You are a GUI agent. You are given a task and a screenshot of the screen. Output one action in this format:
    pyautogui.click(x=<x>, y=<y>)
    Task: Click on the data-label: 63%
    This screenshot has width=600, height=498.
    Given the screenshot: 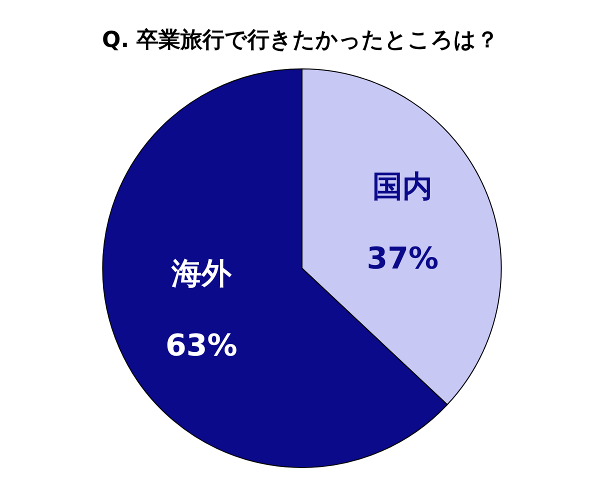 What is the action you would take?
    pyautogui.click(x=201, y=346)
    